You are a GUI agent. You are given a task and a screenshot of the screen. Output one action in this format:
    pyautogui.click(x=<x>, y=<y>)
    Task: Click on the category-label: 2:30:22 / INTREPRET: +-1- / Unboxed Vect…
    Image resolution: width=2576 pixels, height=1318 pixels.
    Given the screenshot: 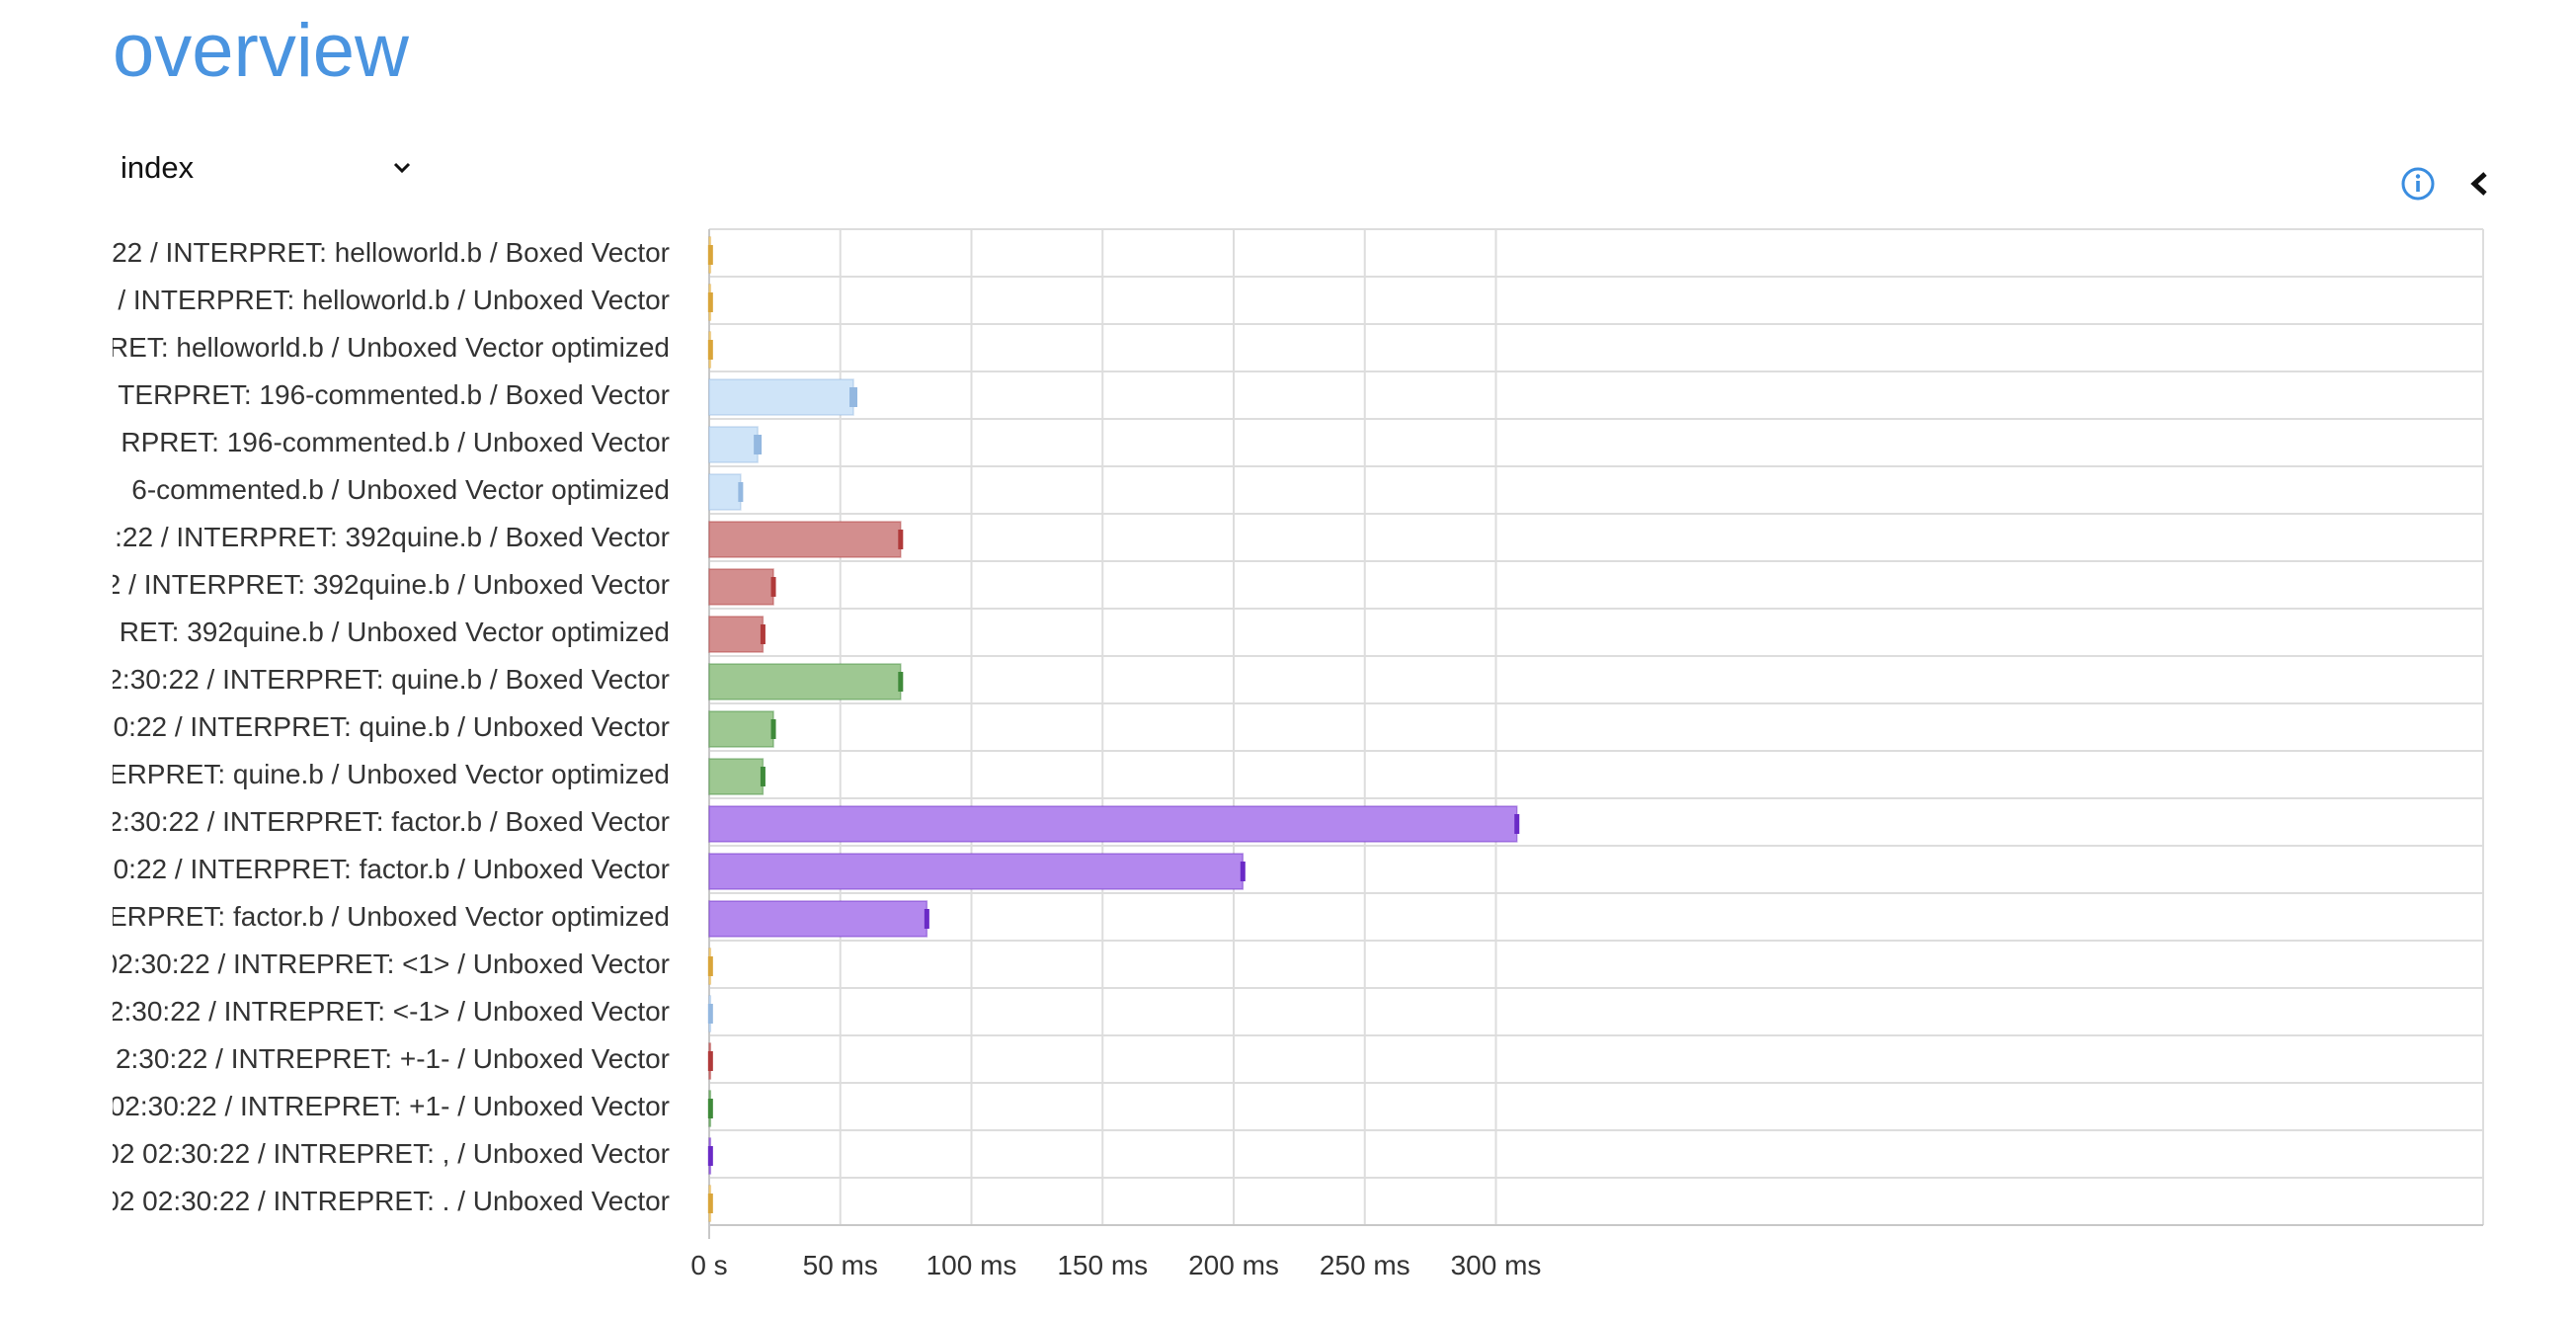 What is the action you would take?
    pyautogui.click(x=392, y=1058)
    